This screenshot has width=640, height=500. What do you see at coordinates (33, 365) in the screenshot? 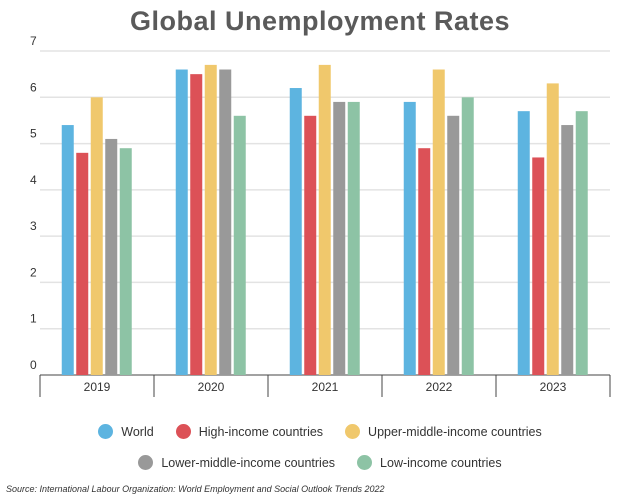
I see `y-tick-label: 0` at bounding box center [33, 365].